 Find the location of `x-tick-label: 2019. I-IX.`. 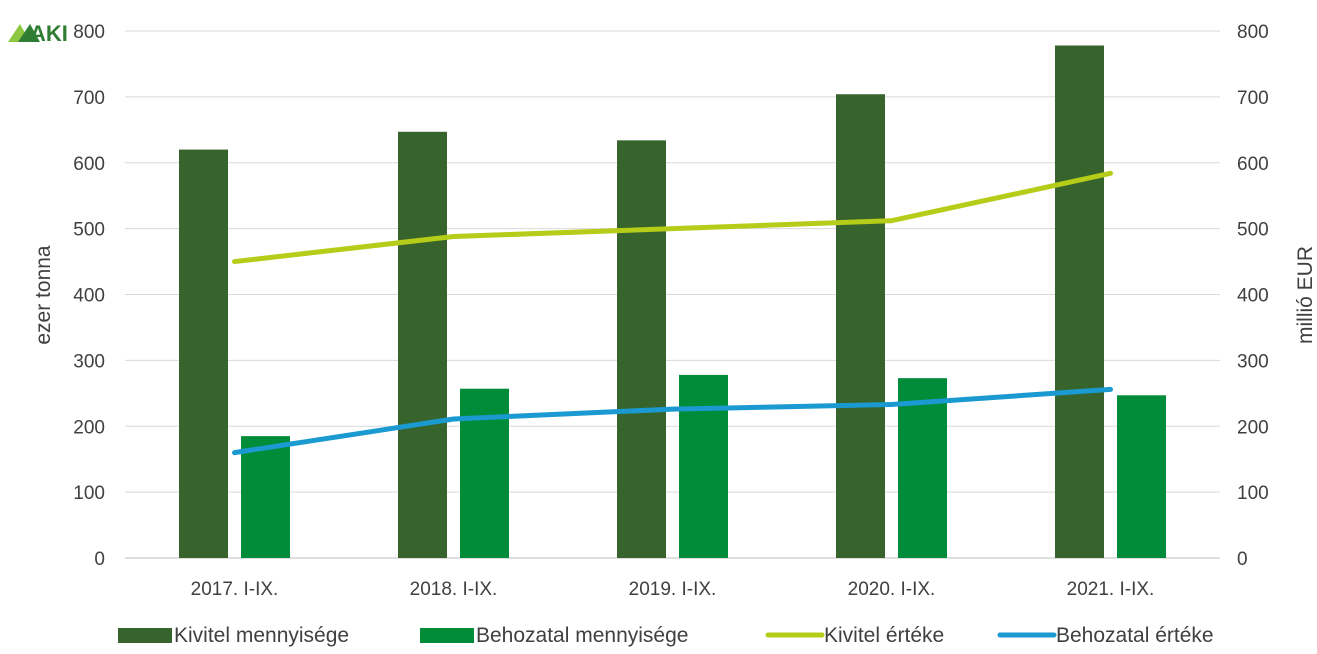

x-tick-label: 2019. I-IX. is located at coordinates (673, 589).